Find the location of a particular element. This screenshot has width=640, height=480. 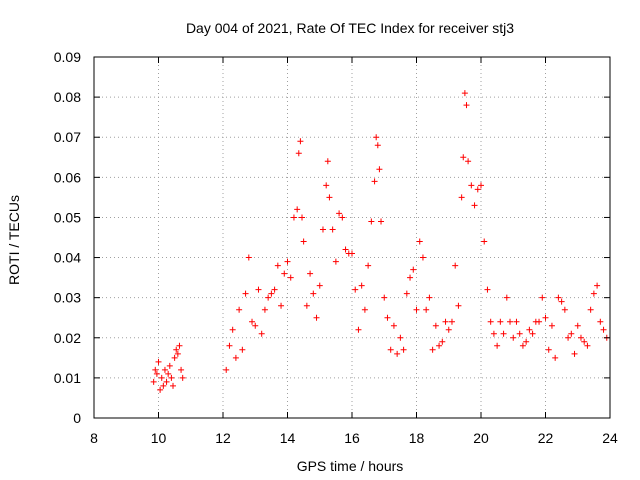

y-axis-tick-labels: 0 0.01 0.02 0.03 0.04 0.05 0.06 0.07 0.08 0.09 is located at coordinates (67, 237).